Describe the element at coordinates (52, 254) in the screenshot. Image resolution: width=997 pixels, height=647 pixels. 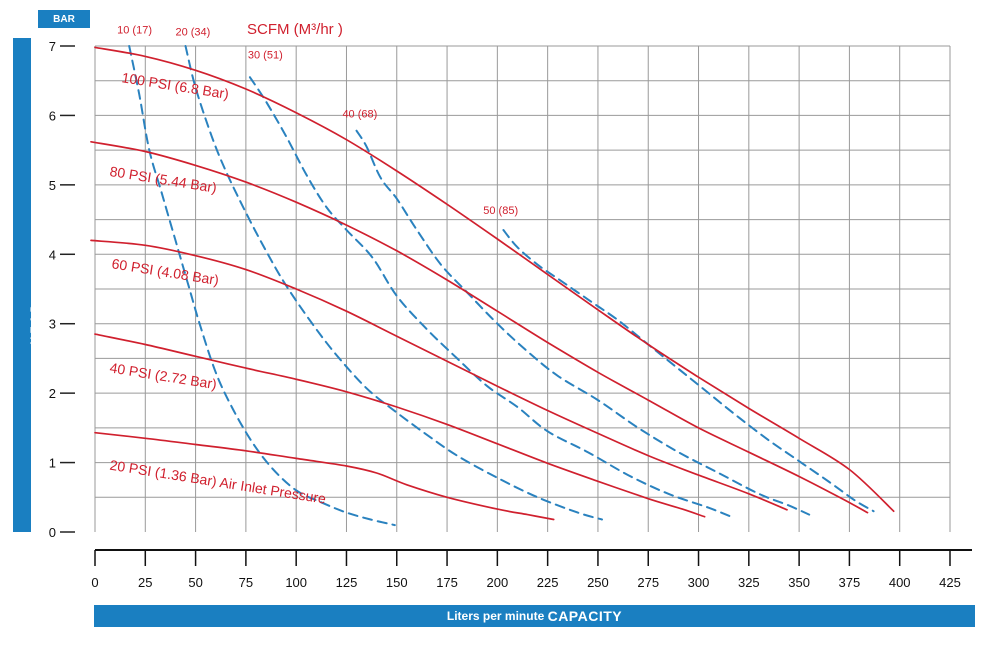
I see `y-tick-label-4: 4` at that location.